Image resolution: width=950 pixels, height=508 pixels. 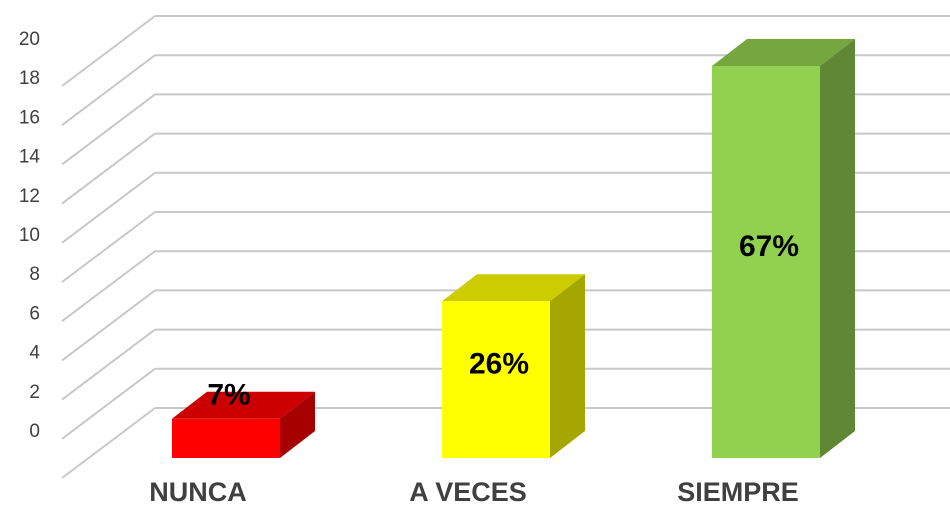 What do you see at coordinates (228, 395) in the screenshot?
I see `value-label: 7%` at bounding box center [228, 395].